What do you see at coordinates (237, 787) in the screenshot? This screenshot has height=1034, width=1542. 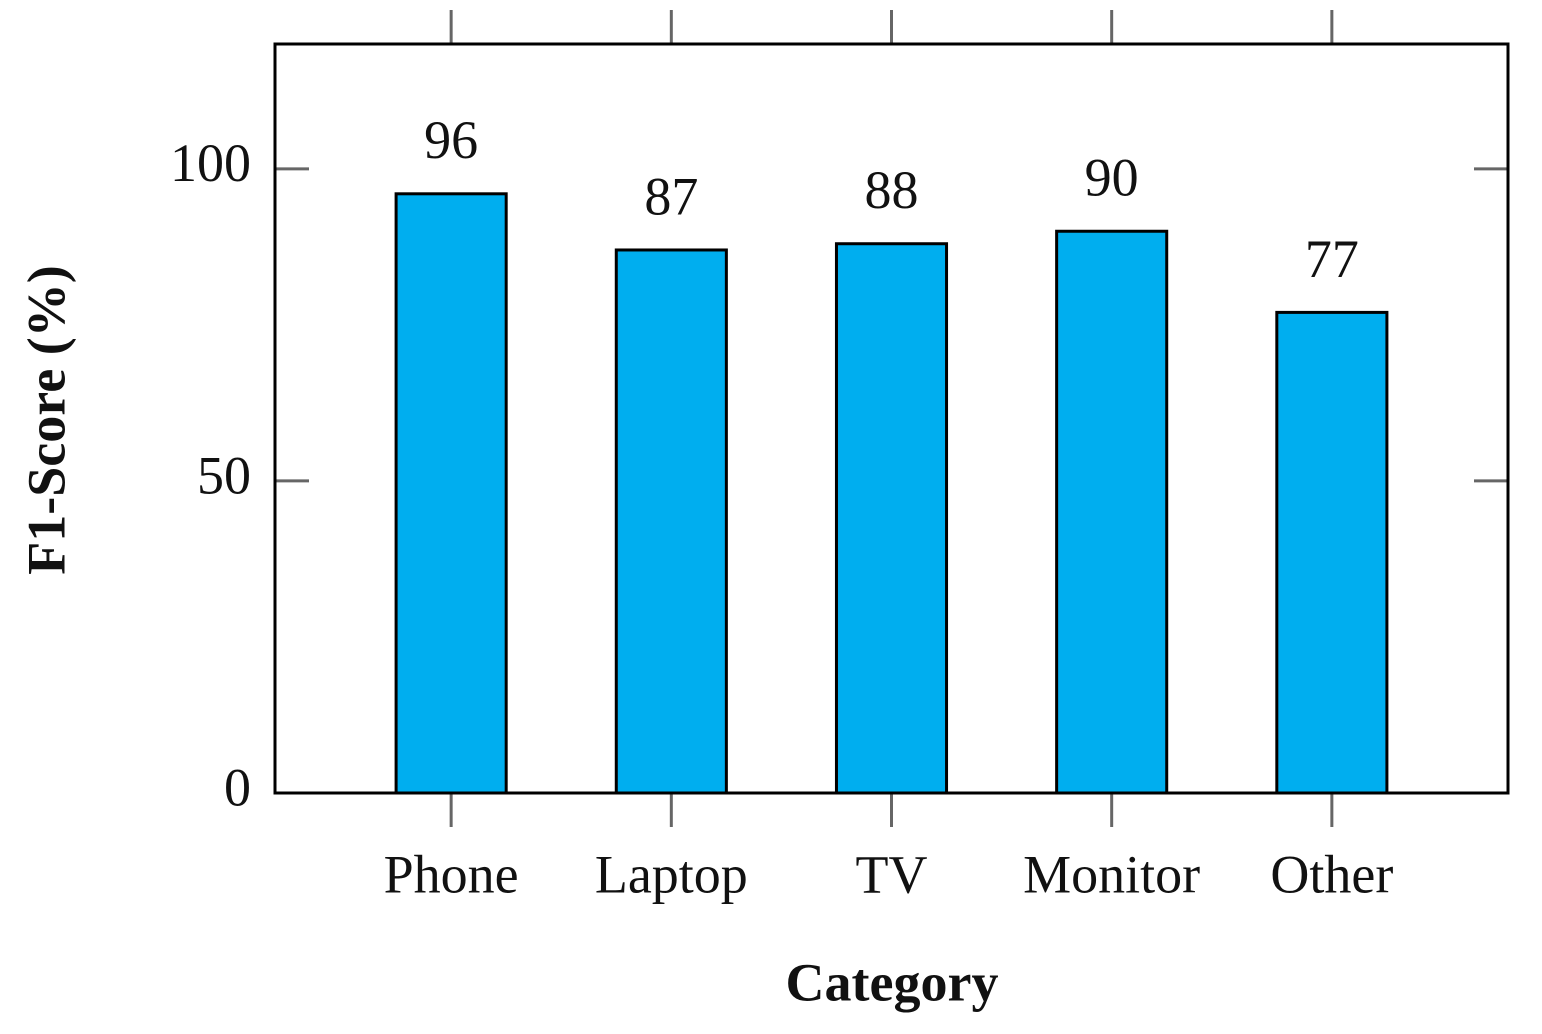 I see `y-tick-label: 0` at bounding box center [237, 787].